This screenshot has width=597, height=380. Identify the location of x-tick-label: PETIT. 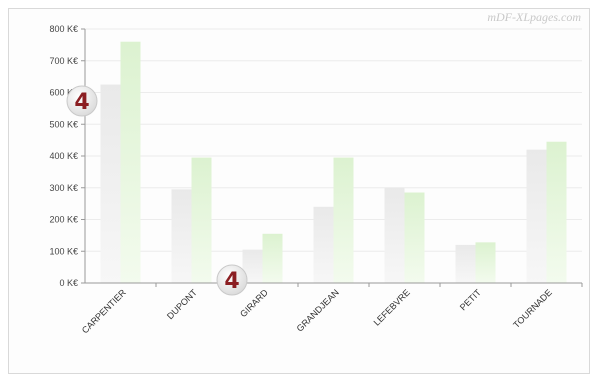
(470, 299).